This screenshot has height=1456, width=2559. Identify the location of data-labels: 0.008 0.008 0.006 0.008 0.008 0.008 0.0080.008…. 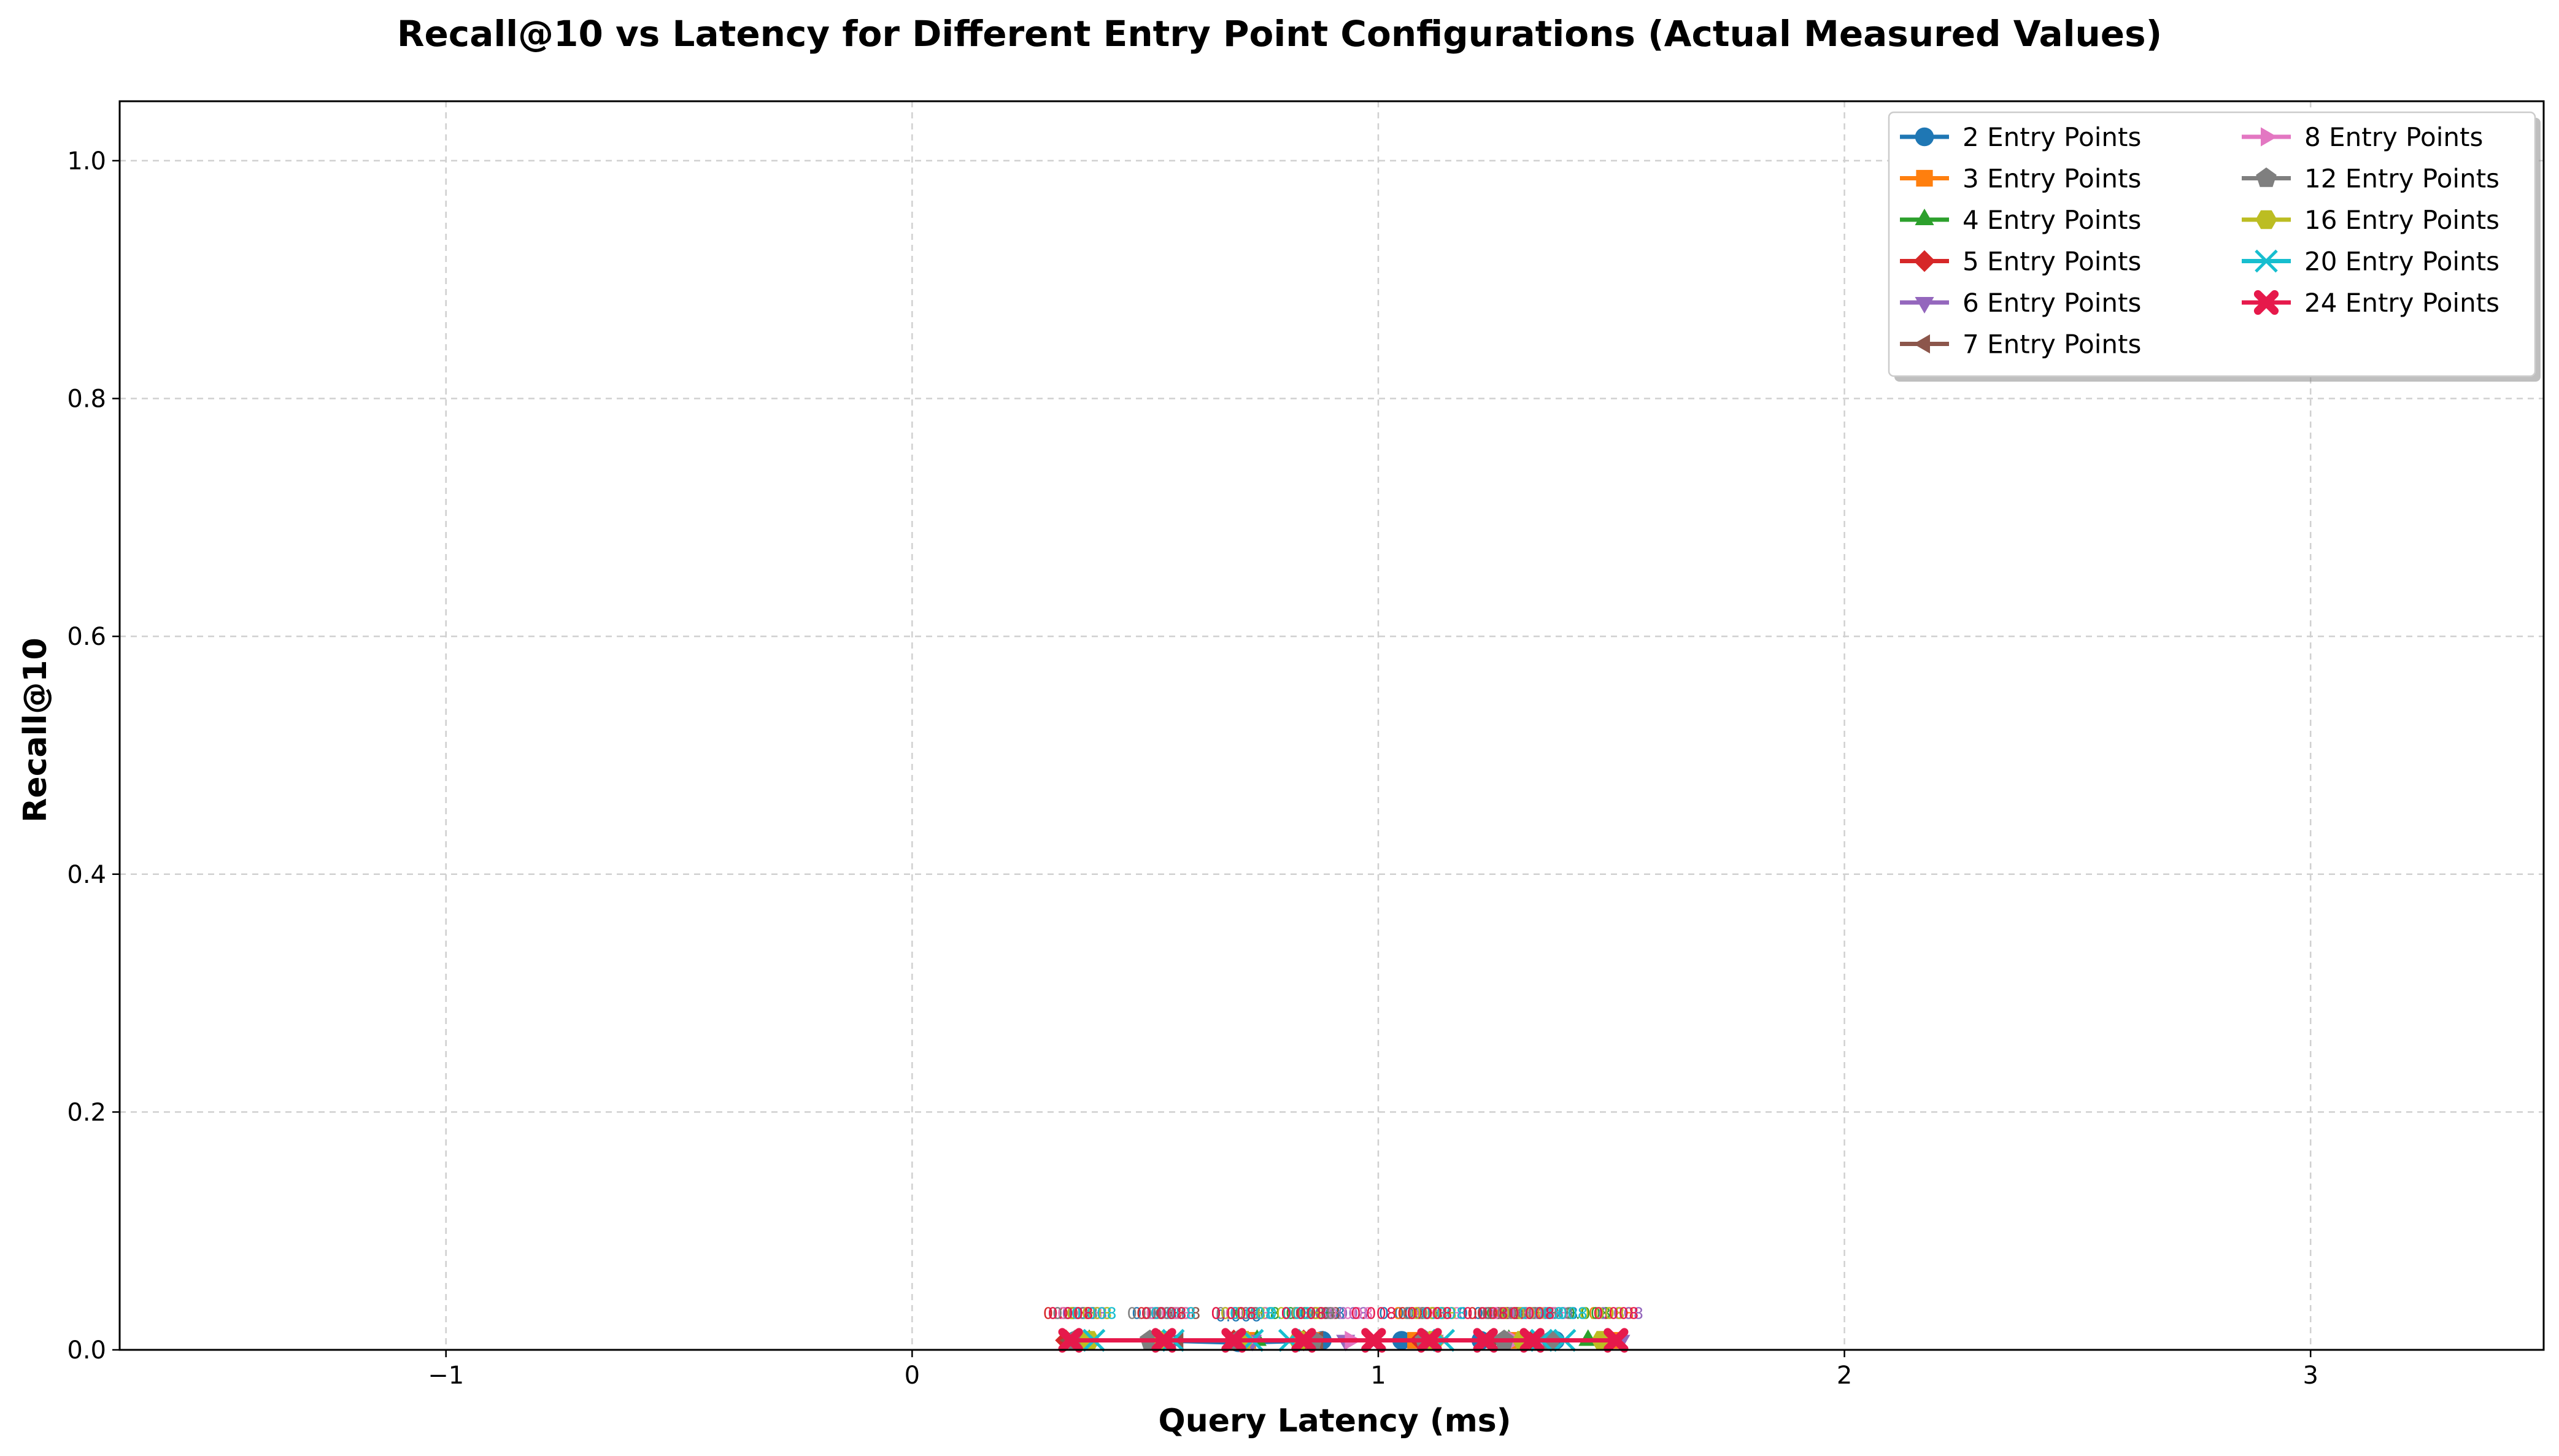
(1343, 1314).